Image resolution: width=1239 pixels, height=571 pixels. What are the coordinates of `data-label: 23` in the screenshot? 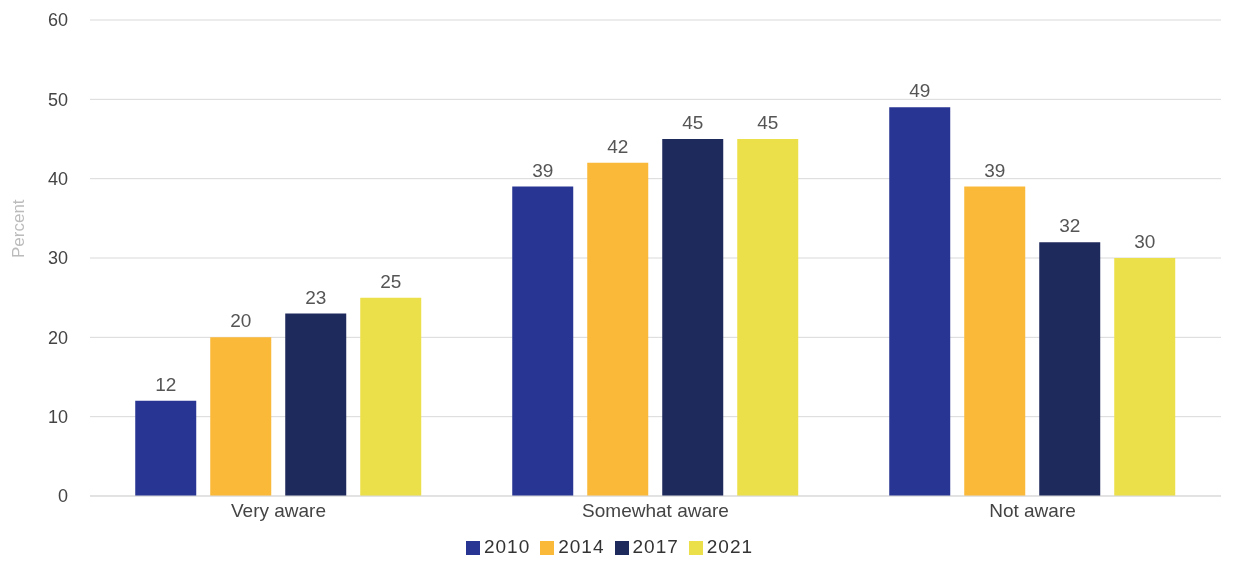 It's located at (316, 297).